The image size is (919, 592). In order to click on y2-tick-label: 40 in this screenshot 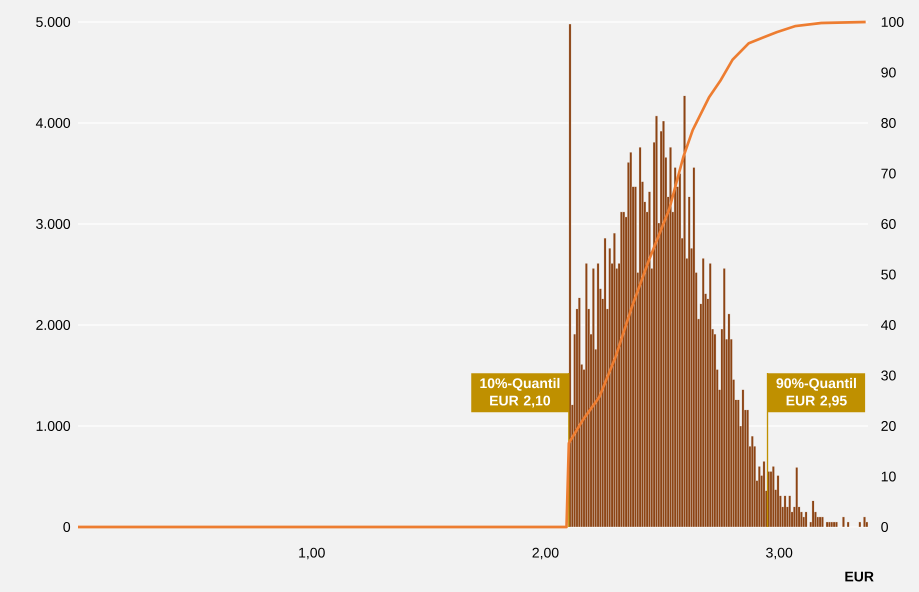, I will do `click(888, 325)`.